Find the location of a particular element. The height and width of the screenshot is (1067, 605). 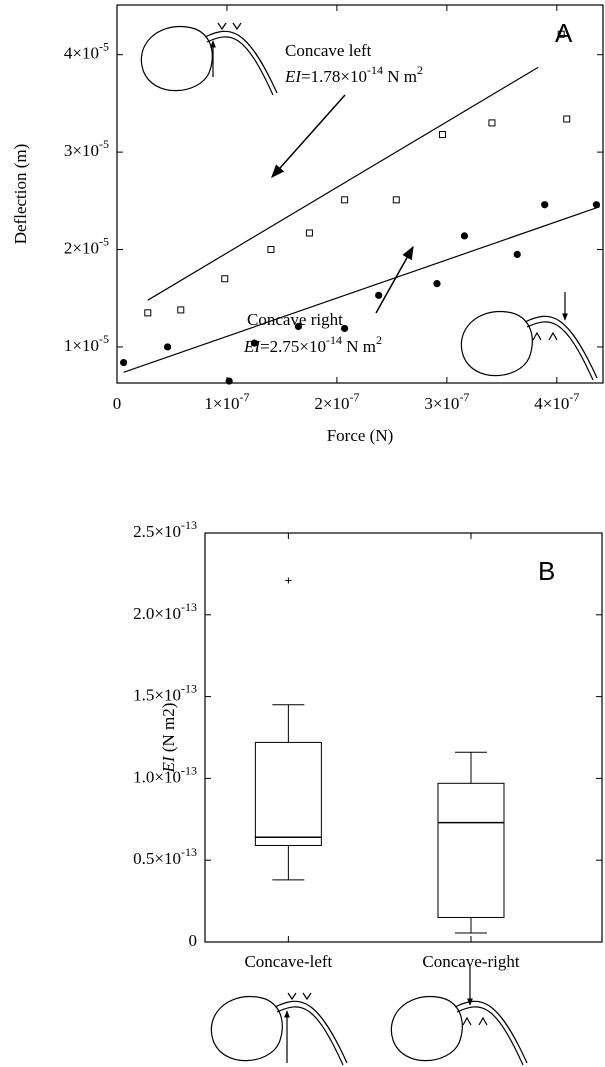

y-tick-label: 0.5×10⁻¹³ is located at coordinates (165, 856).